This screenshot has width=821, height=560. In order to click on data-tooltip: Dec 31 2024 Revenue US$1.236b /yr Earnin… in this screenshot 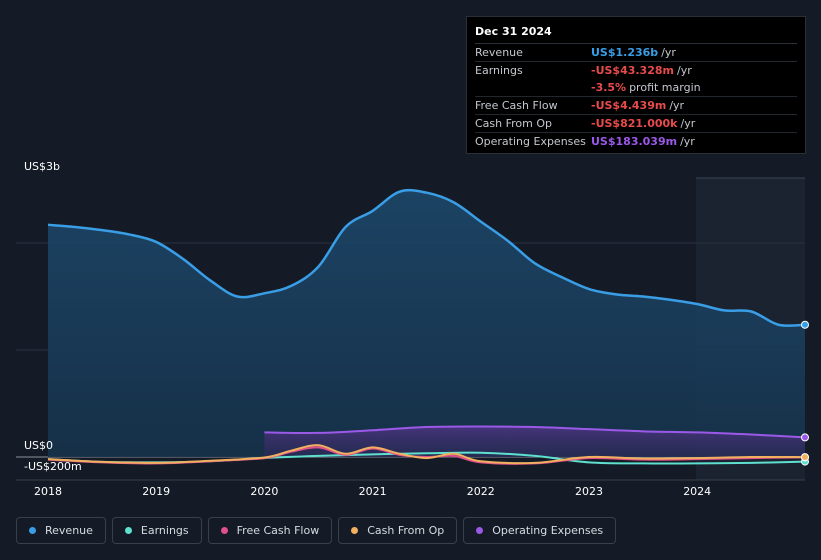, I will do `click(636, 85)`.